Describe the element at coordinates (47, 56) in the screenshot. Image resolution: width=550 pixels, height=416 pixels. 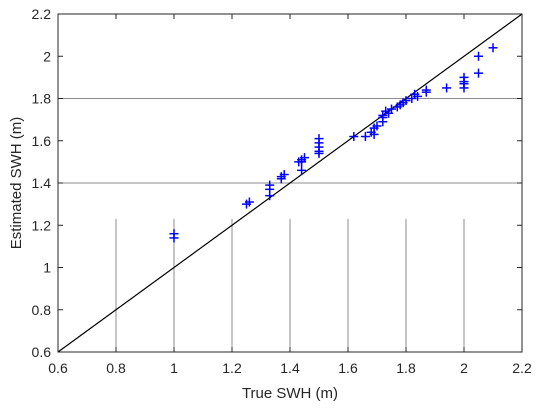
I see `y-tick-label: 2` at that location.